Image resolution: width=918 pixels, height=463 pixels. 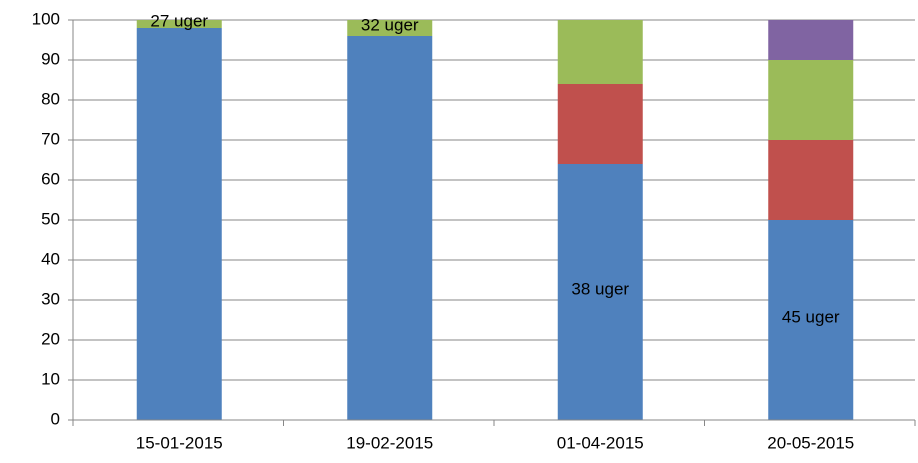 What do you see at coordinates (50, 178) in the screenshot?
I see `y-tick-label: 60` at bounding box center [50, 178].